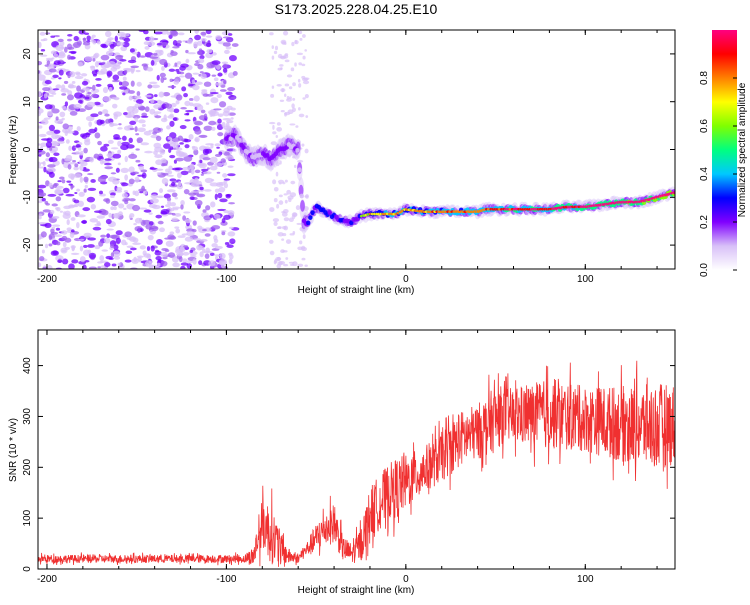 The width and height of the screenshot is (750, 605). Describe the element at coordinates (406, 579) in the screenshot. I see `x-tick-label: 0` at that location.